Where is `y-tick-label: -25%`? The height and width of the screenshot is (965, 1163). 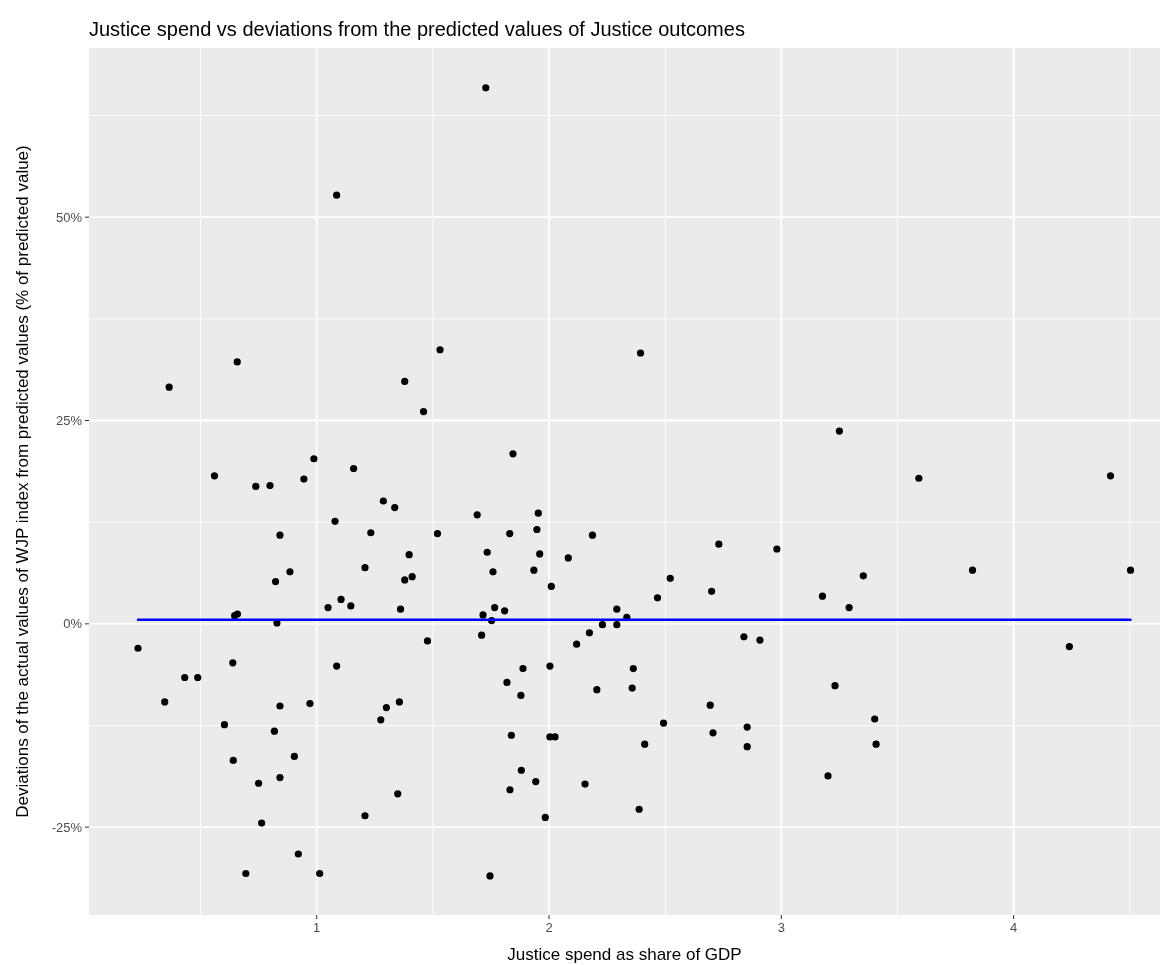 y-tick-label: -25% is located at coordinates (67, 827).